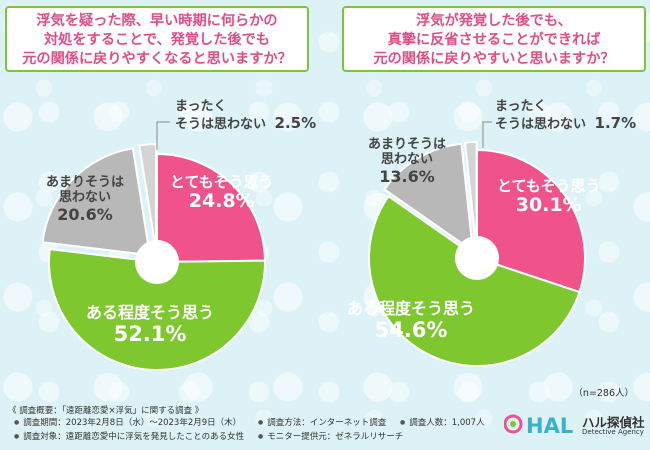  I want to click on question-1-line-3: 元の関係に戻りやすくなると思いますか？, so click(157, 59).